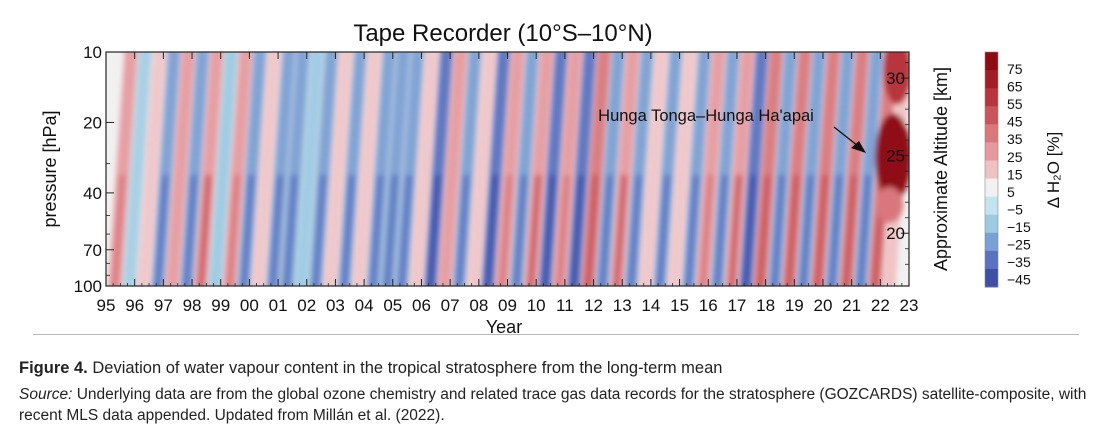 The width and height of the screenshot is (1114, 442). I want to click on annotation-arrow-head, so click(858, 147).